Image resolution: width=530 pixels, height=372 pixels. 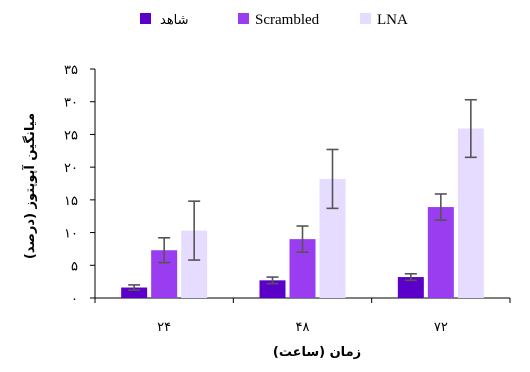 What do you see at coordinates (71, 168) in the screenshot?
I see `y-tick-label: ۲۰` at bounding box center [71, 168].